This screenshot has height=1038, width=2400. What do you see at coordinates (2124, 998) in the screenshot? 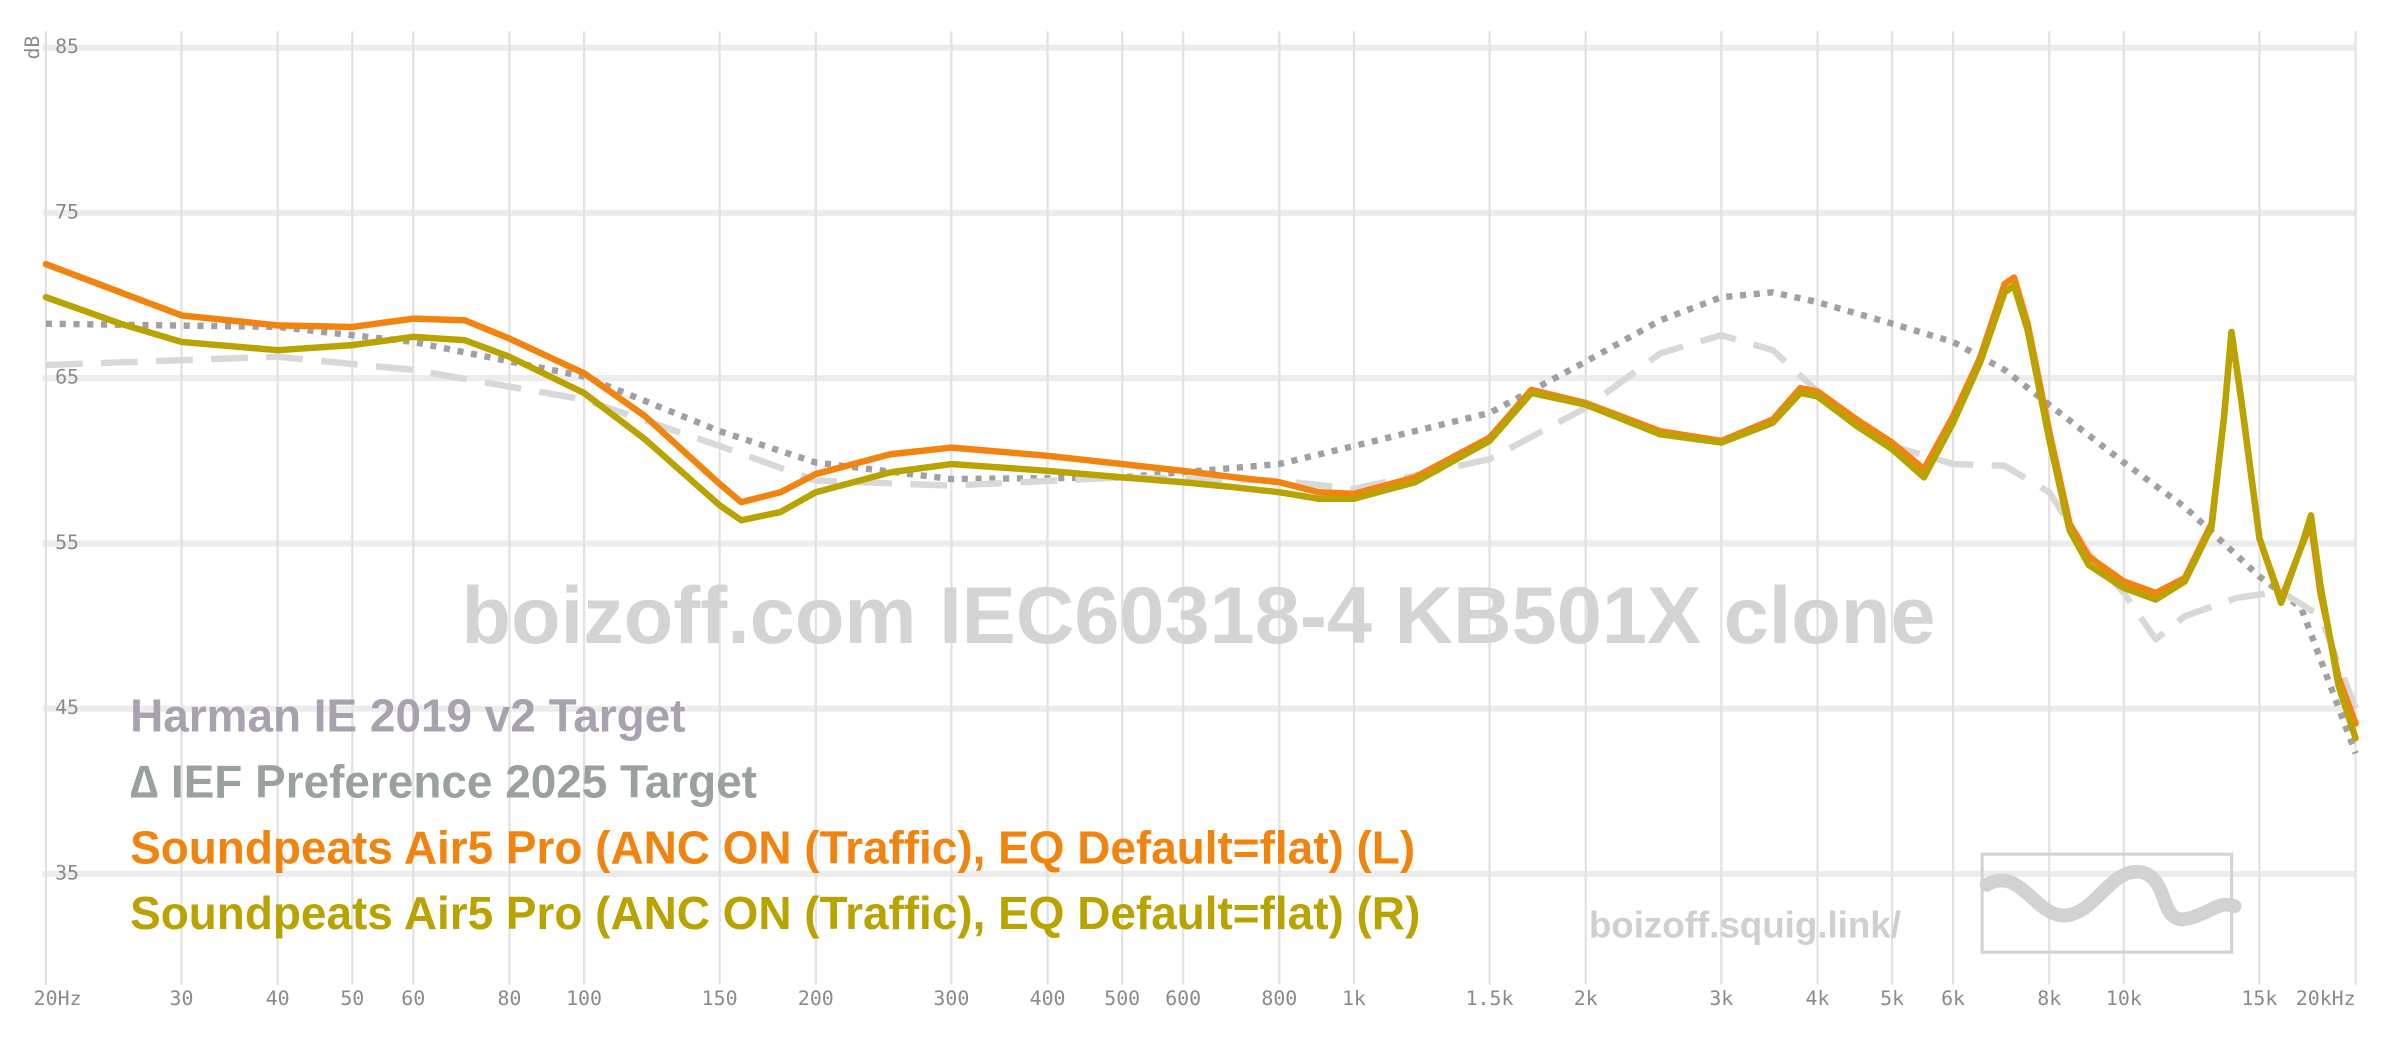
I see `x-tick-label: 10k` at bounding box center [2124, 998].